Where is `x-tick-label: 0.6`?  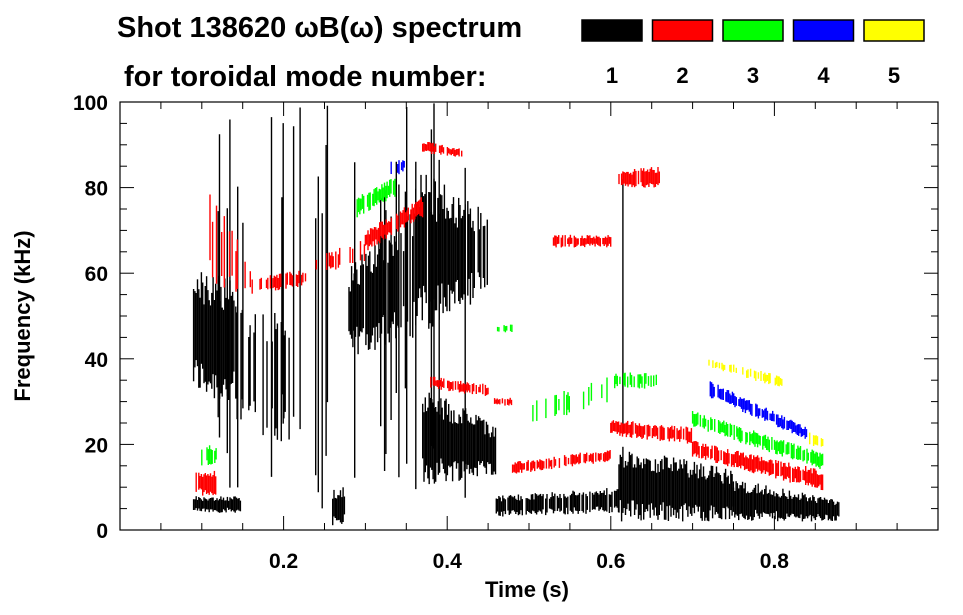
x-tick-label: 0.6 is located at coordinates (610, 561).